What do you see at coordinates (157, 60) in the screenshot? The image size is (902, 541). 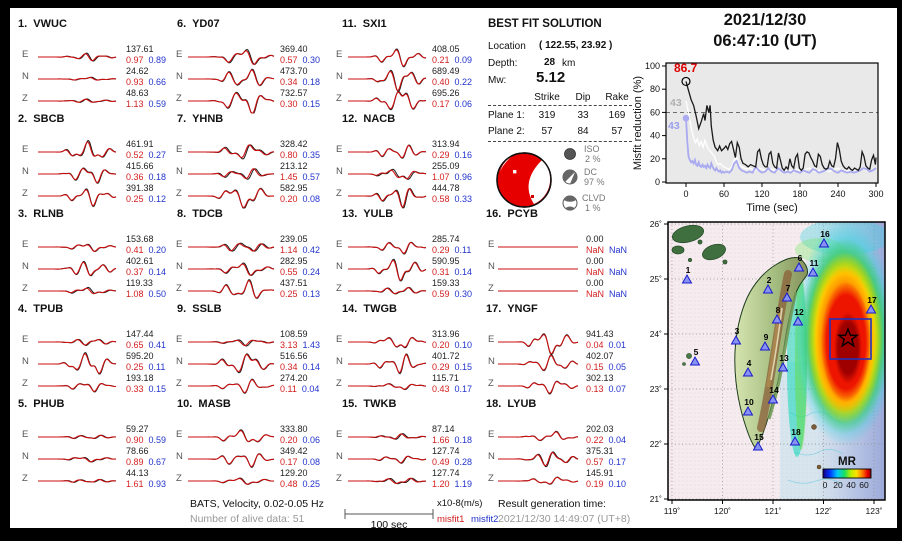 I see `misfit2-value: 0.89` at bounding box center [157, 60].